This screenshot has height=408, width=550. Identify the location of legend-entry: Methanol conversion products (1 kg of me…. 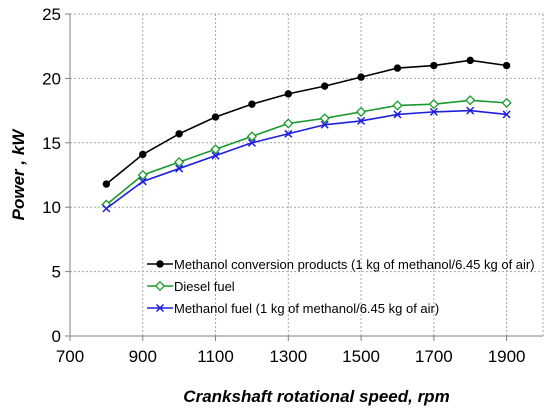
(341, 264).